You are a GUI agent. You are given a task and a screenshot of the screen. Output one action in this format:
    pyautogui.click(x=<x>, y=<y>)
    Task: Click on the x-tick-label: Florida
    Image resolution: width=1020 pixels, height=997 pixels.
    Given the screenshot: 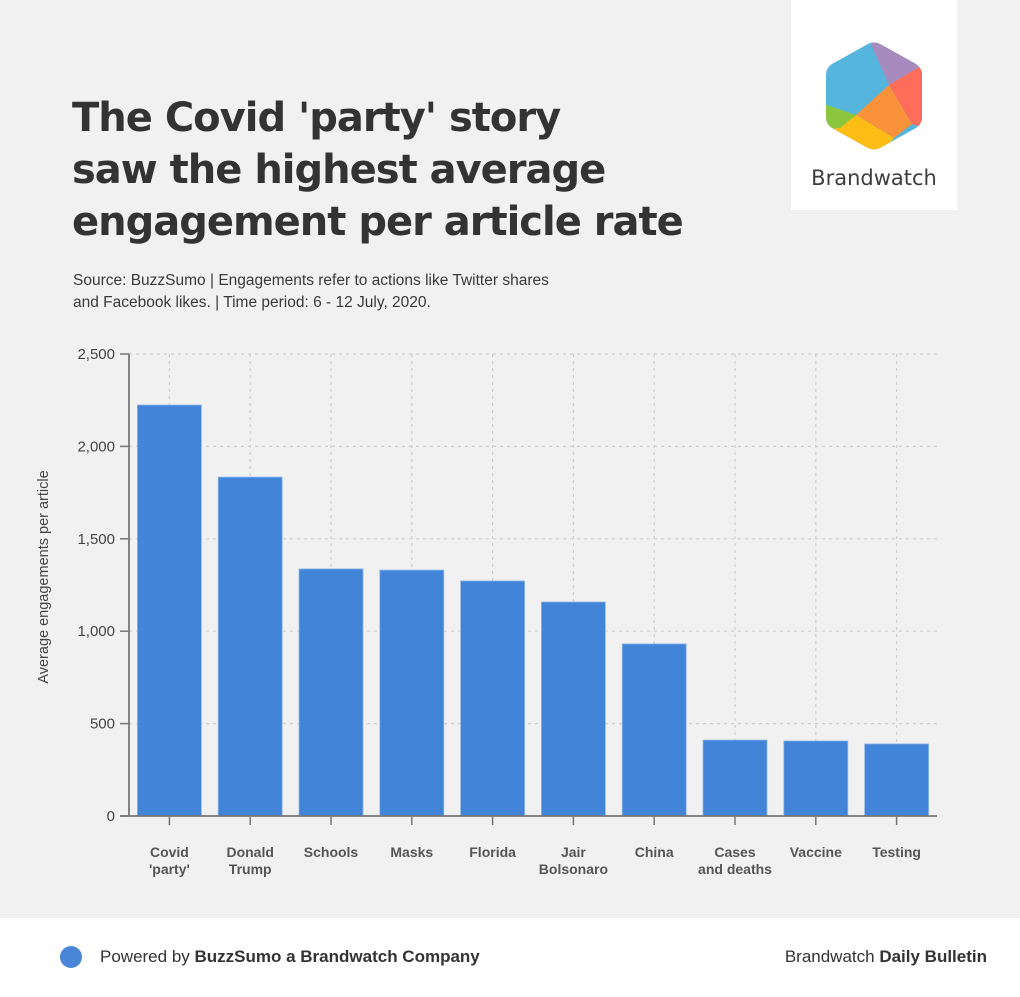 What is the action you would take?
    pyautogui.click(x=492, y=852)
    